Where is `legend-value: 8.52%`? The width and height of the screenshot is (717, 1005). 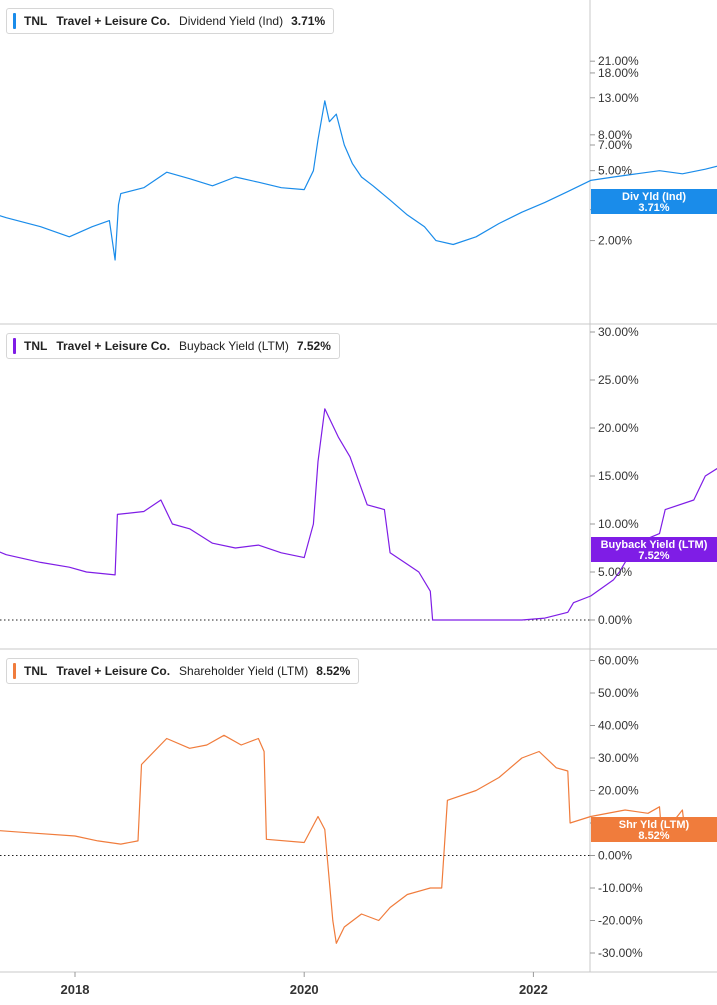 legend-value: 8.52% is located at coordinates (333, 671).